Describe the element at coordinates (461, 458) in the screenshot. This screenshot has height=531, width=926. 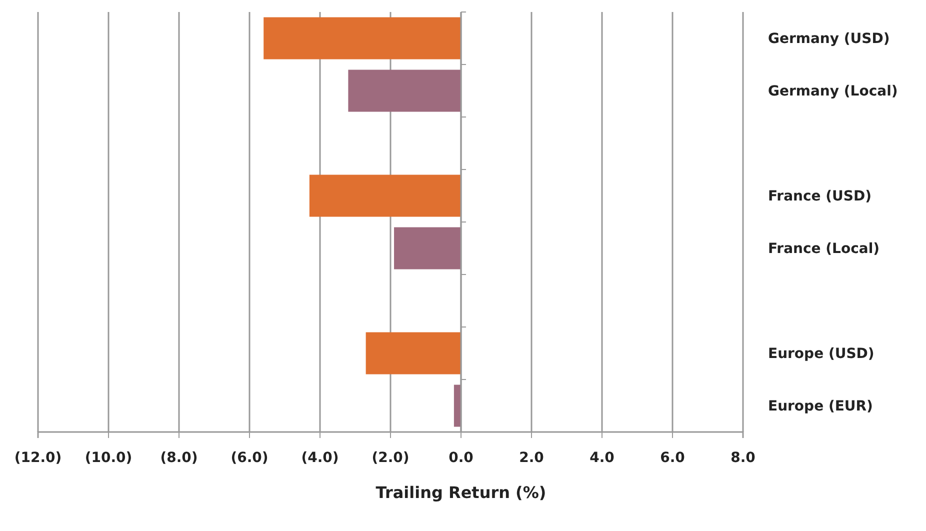
I see `x-tick-label: 0.0` at that location.